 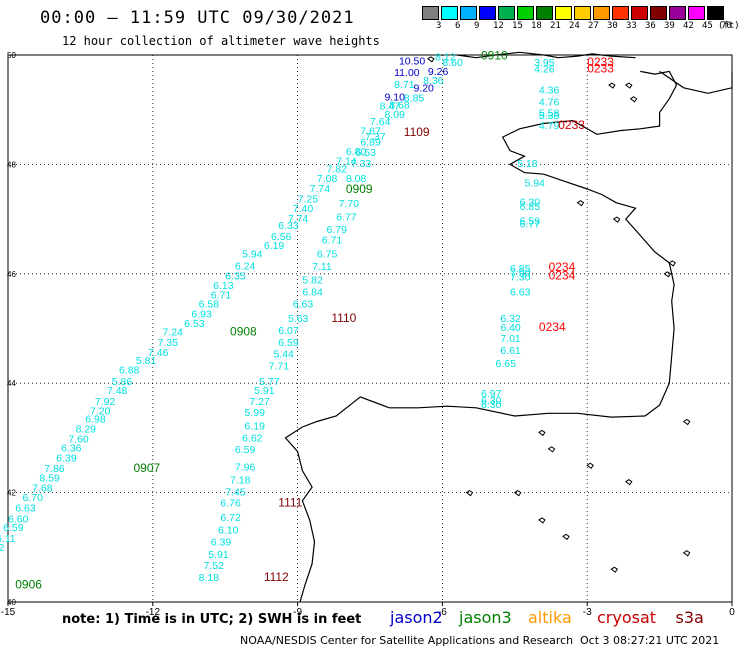 I want to click on wave-height-label: 6.88, so click(x=129, y=370).